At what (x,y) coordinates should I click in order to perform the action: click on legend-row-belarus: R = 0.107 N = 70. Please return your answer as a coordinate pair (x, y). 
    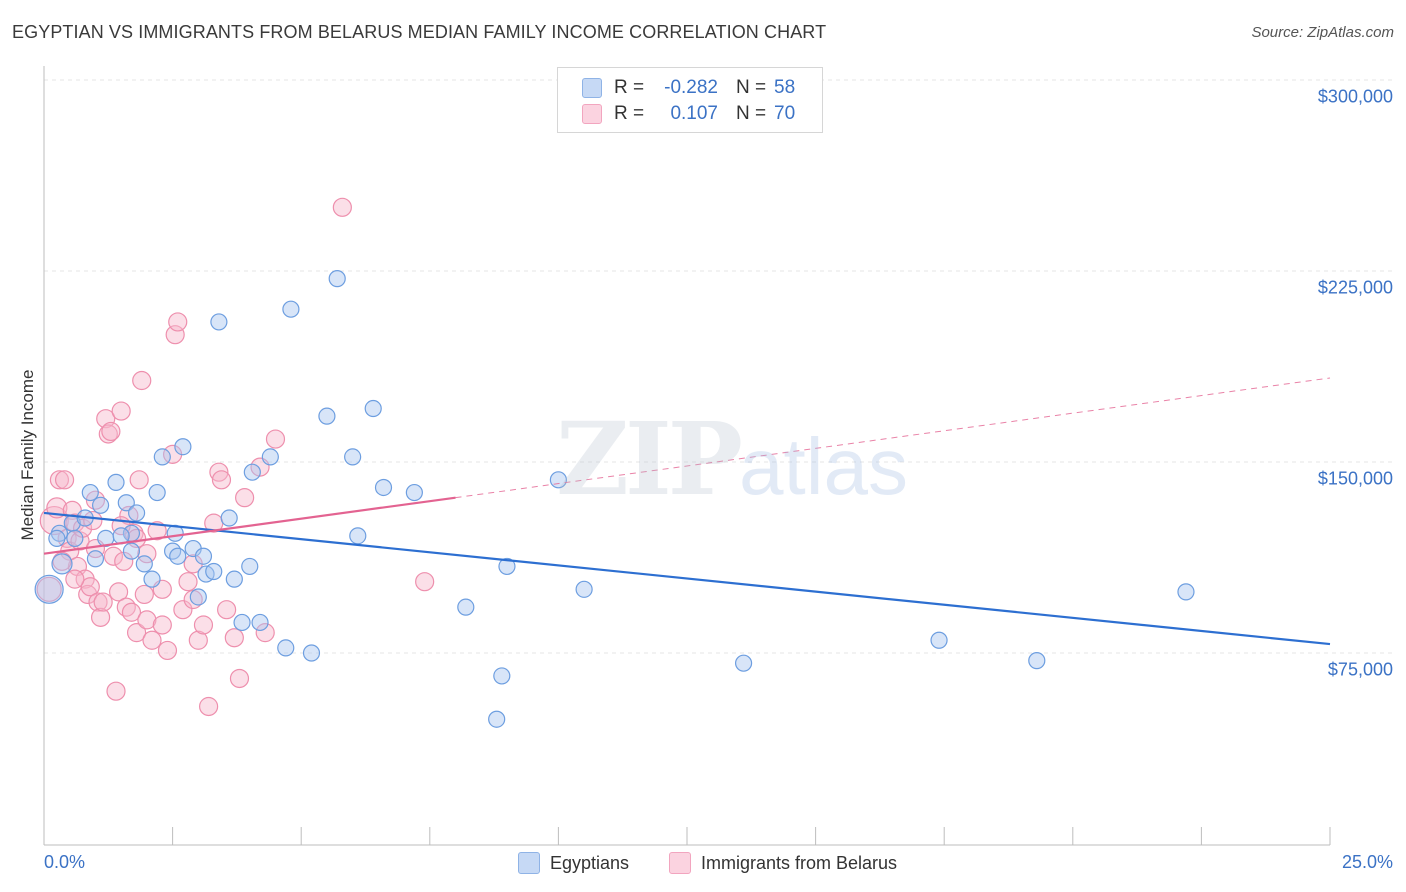
    Looking at the image, I should click on (688, 114).